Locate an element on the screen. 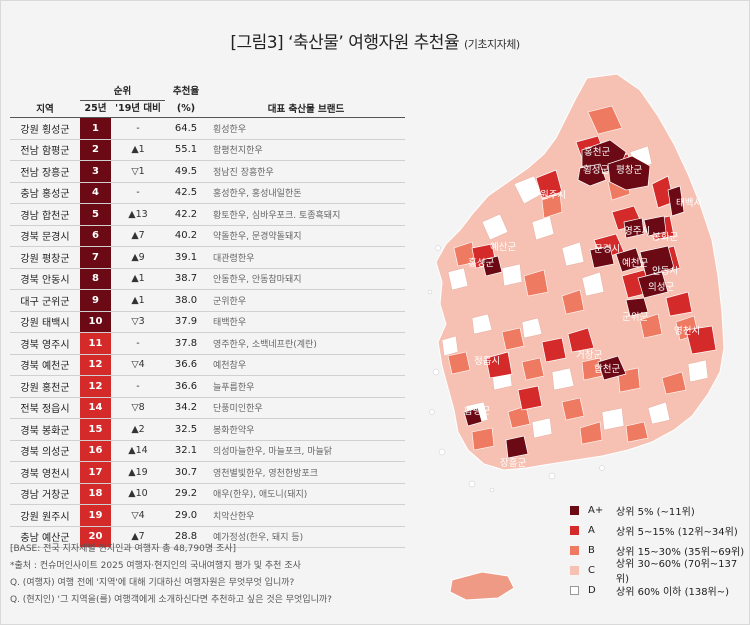 This screenshot has width=750, height=625. map-region-label: 홍천군 is located at coordinates (597, 152).